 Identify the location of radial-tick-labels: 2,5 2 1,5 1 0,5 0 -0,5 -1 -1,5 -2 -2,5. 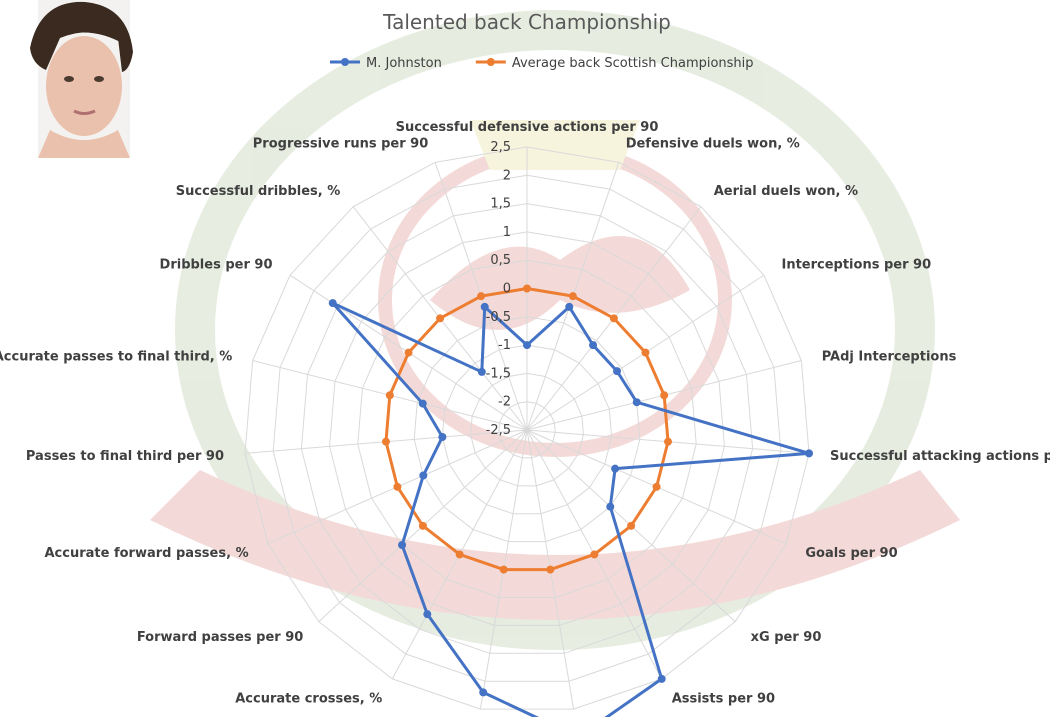
(498, 289).